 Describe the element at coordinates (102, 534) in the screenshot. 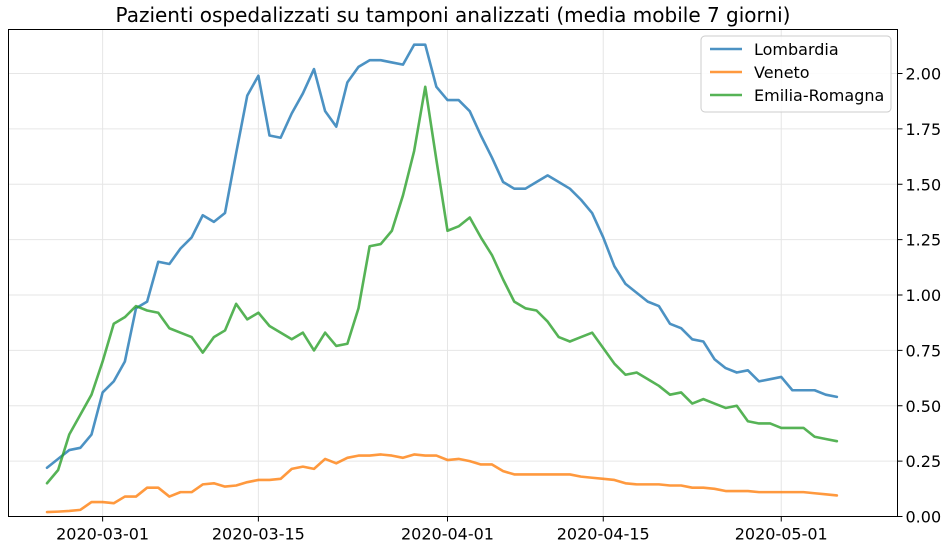

I see `x-tick-label: 2020-03-01` at that location.